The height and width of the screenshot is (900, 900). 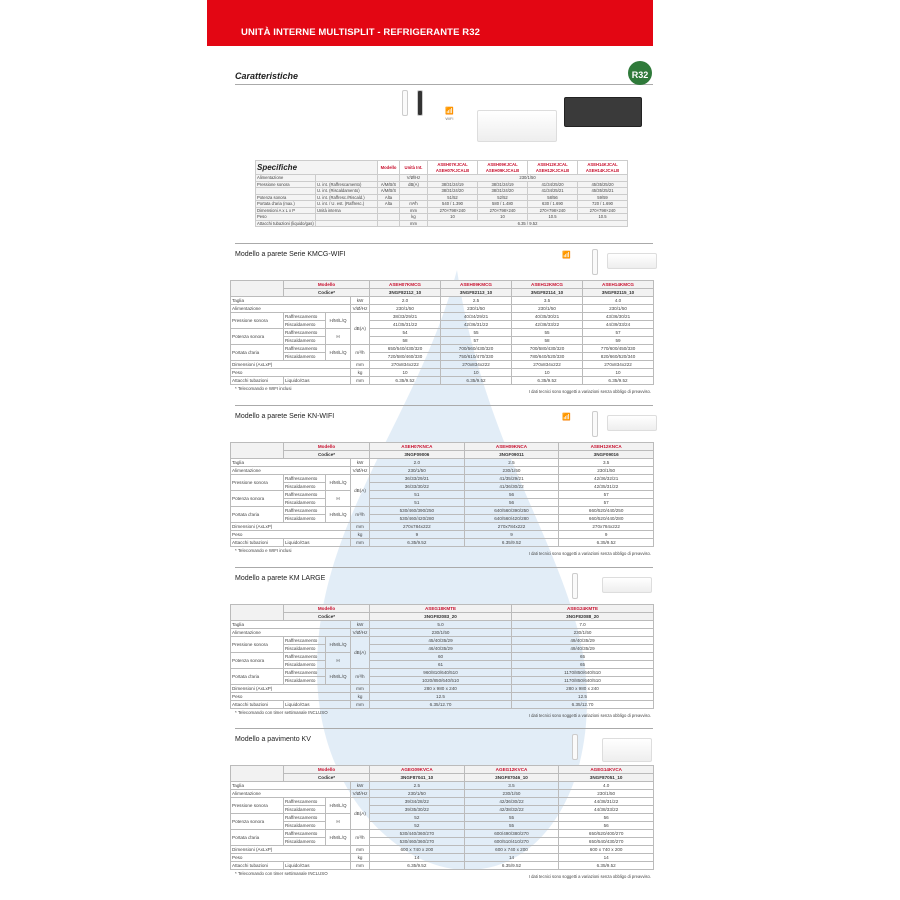 I want to click on press_risc-value: 36/33/30/22, so click(x=417, y=486).